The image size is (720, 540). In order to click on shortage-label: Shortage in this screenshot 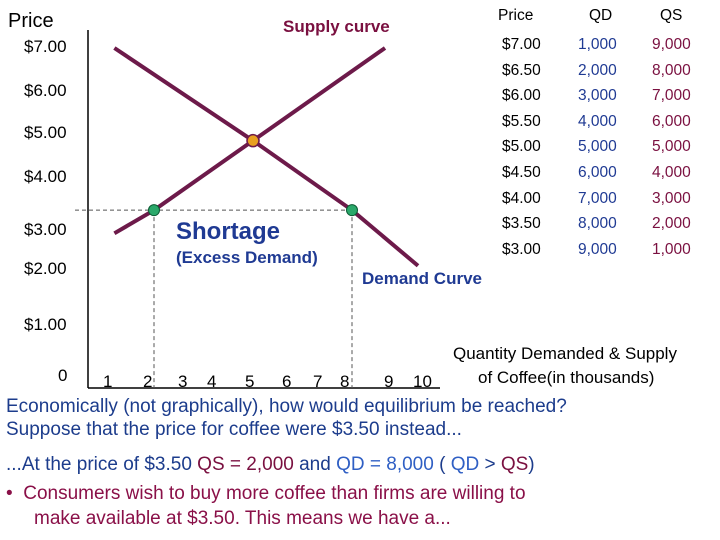, I will do `click(228, 231)`.